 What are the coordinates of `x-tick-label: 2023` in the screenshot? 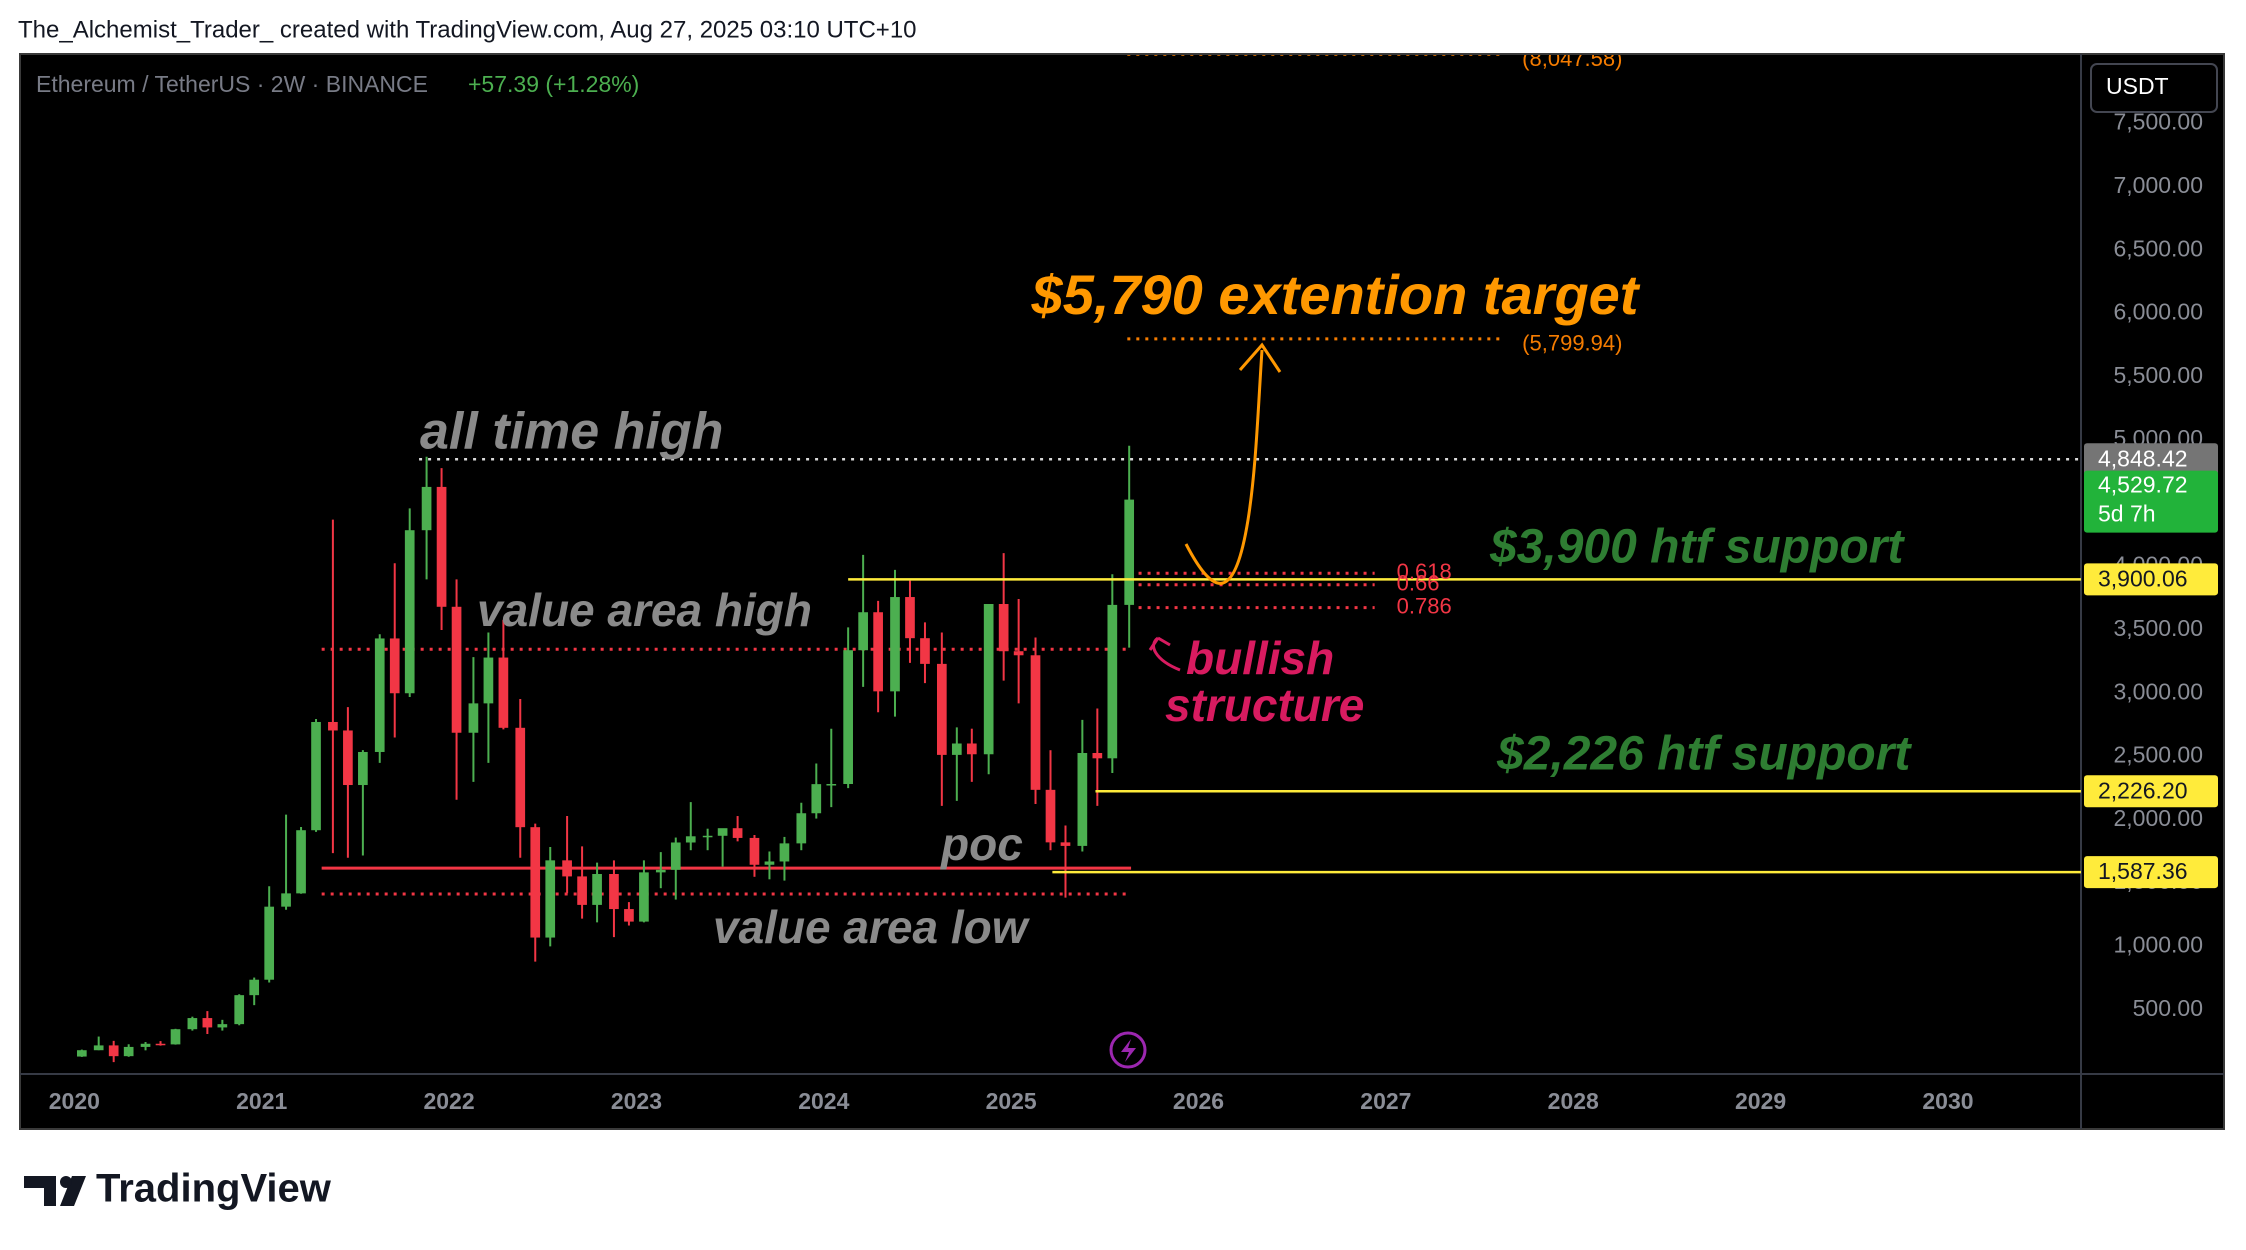 It's located at (636, 1101).